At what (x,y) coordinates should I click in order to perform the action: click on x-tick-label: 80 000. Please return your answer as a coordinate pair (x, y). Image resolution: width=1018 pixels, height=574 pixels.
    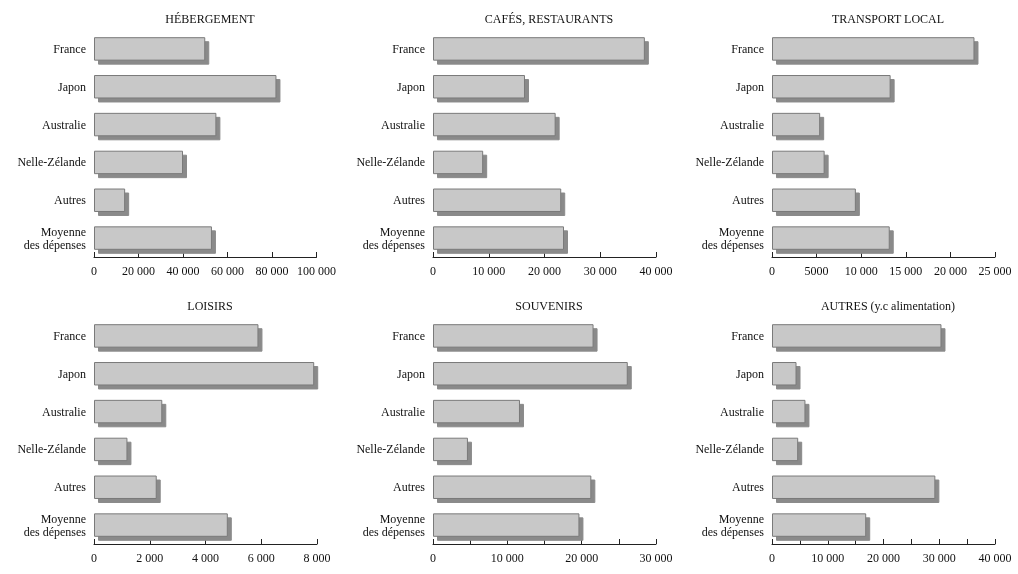
    Looking at the image, I should click on (272, 271).